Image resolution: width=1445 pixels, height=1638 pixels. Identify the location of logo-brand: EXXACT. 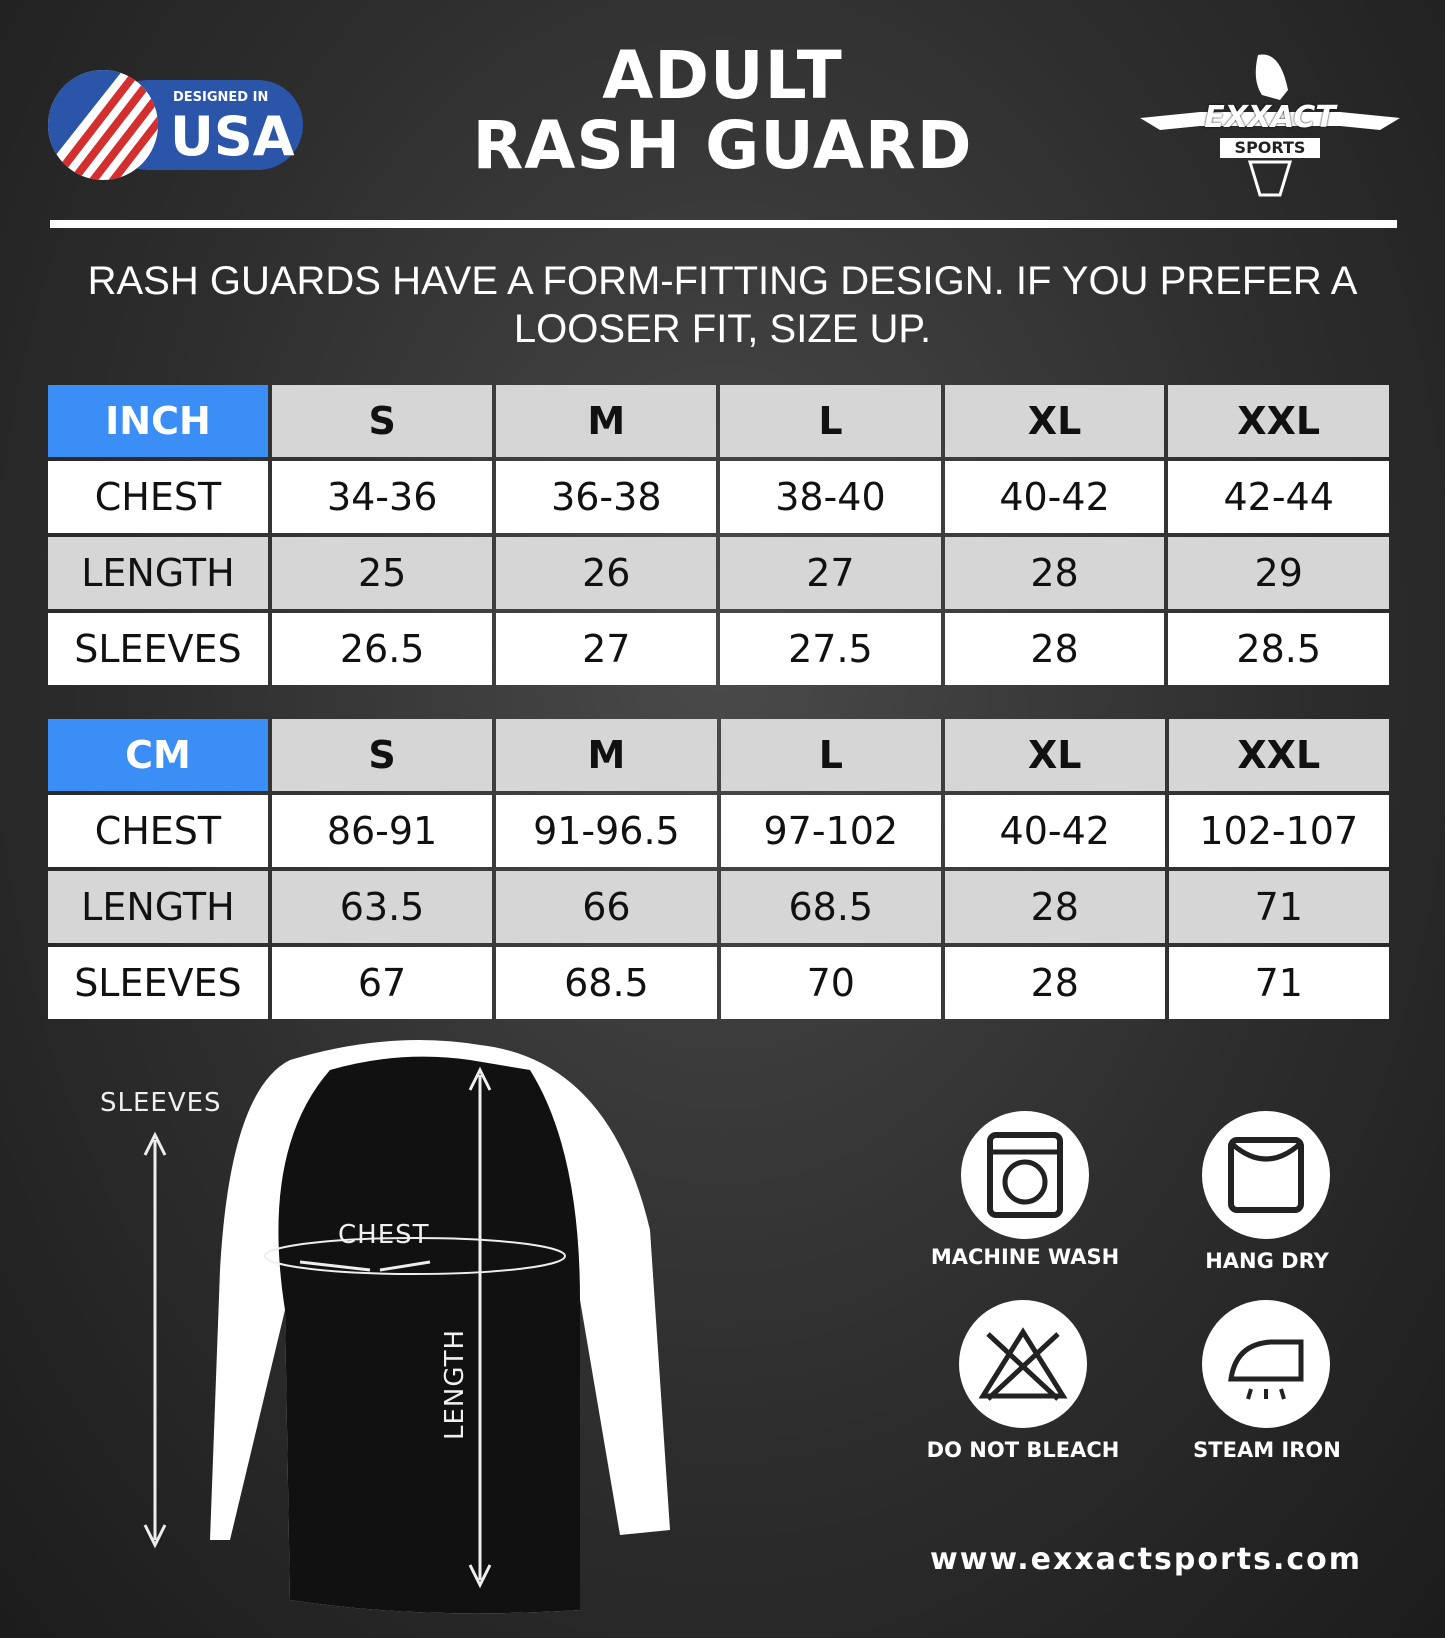
(1270, 117).